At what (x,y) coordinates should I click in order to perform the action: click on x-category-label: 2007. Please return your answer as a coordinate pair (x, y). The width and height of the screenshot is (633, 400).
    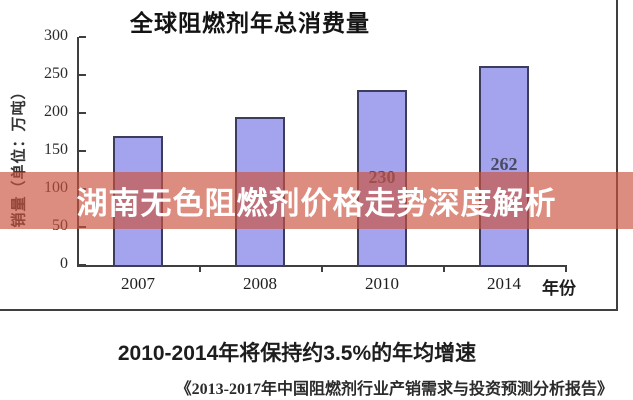
    Looking at the image, I should click on (138, 283).